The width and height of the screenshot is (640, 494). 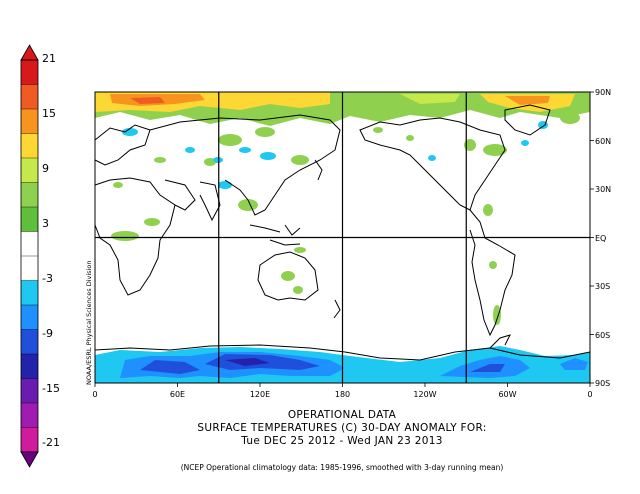 What do you see at coordinates (51, 442) in the screenshot?
I see `colorbar-label-neg21: -21` at bounding box center [51, 442].